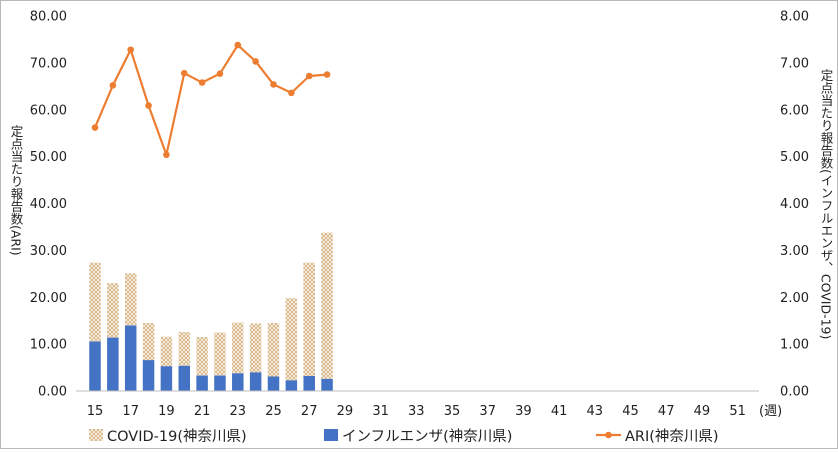  I want to click on right-y-tick-label: 3.00, so click(794, 251).